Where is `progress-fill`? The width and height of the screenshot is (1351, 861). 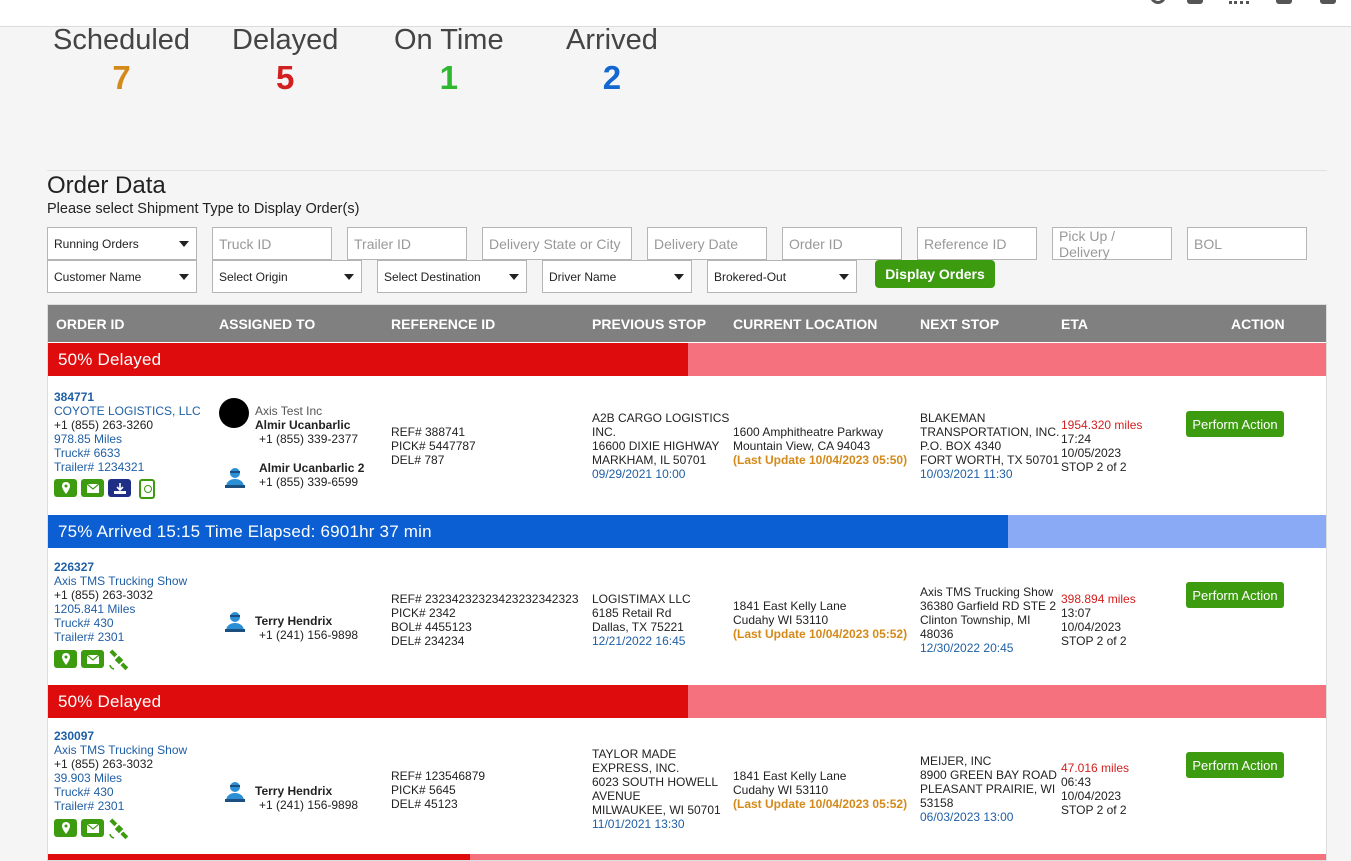 progress-fill is located at coordinates (368, 701).